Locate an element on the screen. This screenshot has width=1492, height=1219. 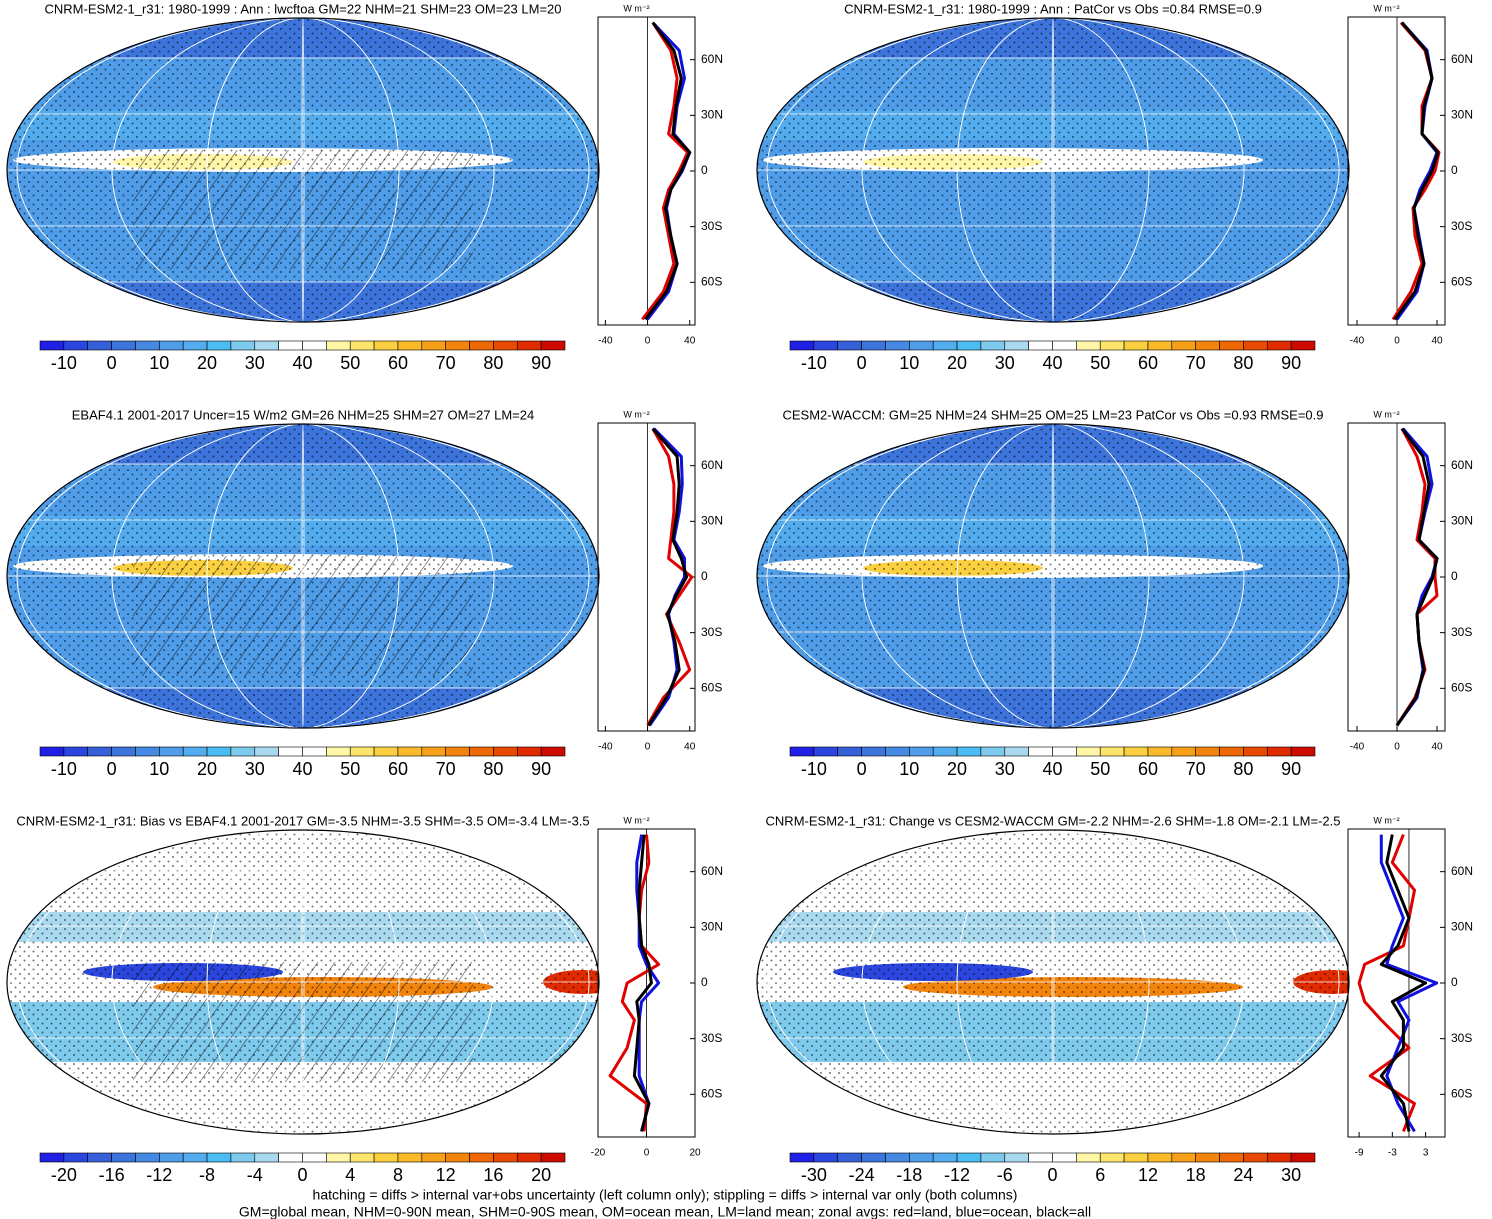
colorbar-label: 12 is located at coordinates (446, 1175).